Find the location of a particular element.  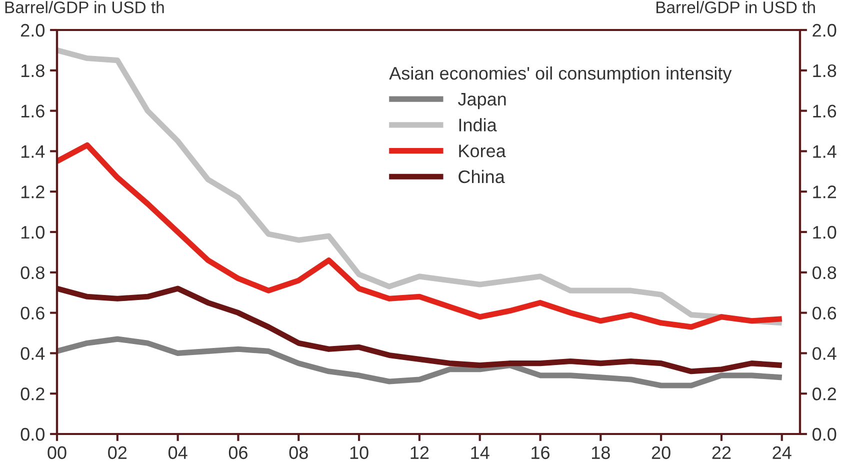

y-tick-label: 2.0 is located at coordinates (32, 30).